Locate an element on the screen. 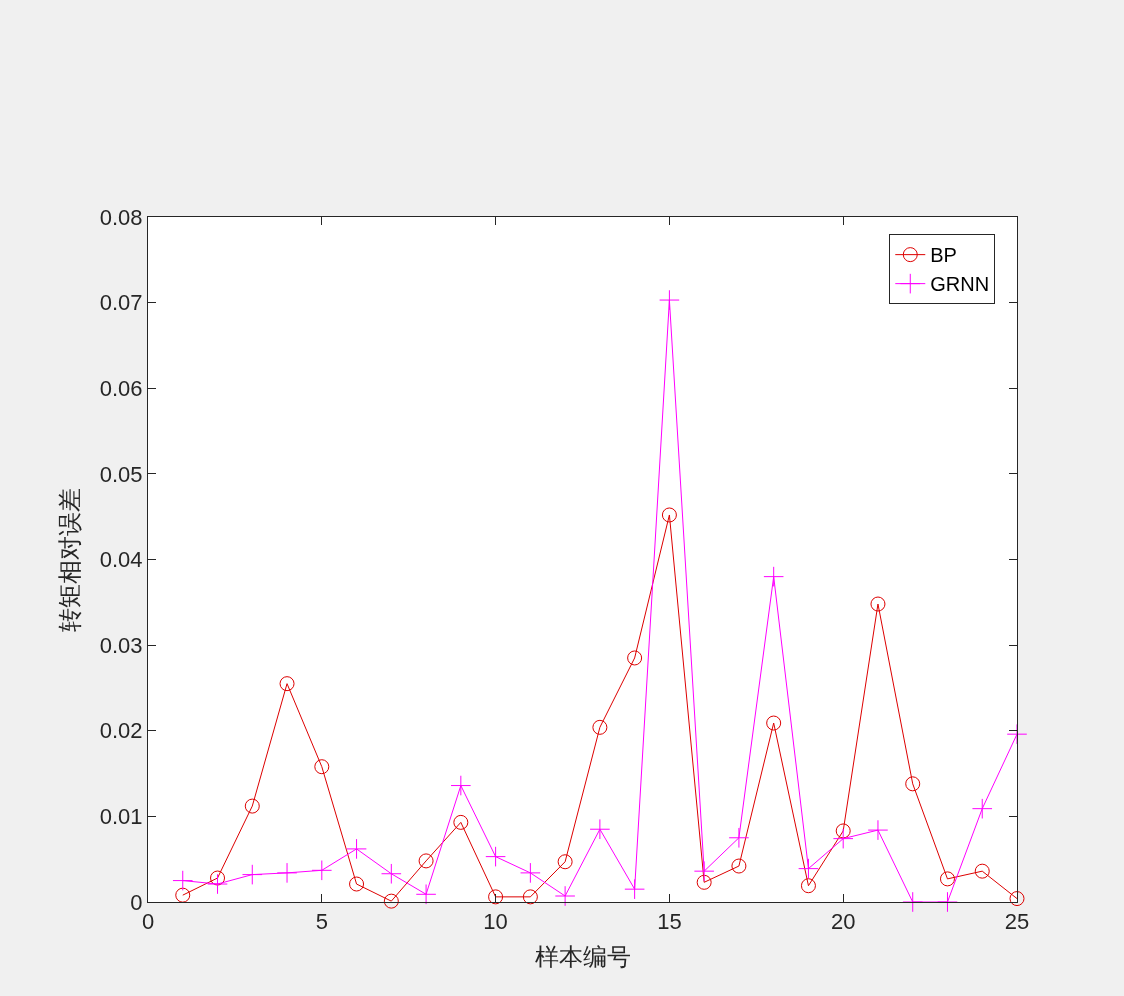  y-axis-title: 转矩相对误差 is located at coordinates (69, 559).